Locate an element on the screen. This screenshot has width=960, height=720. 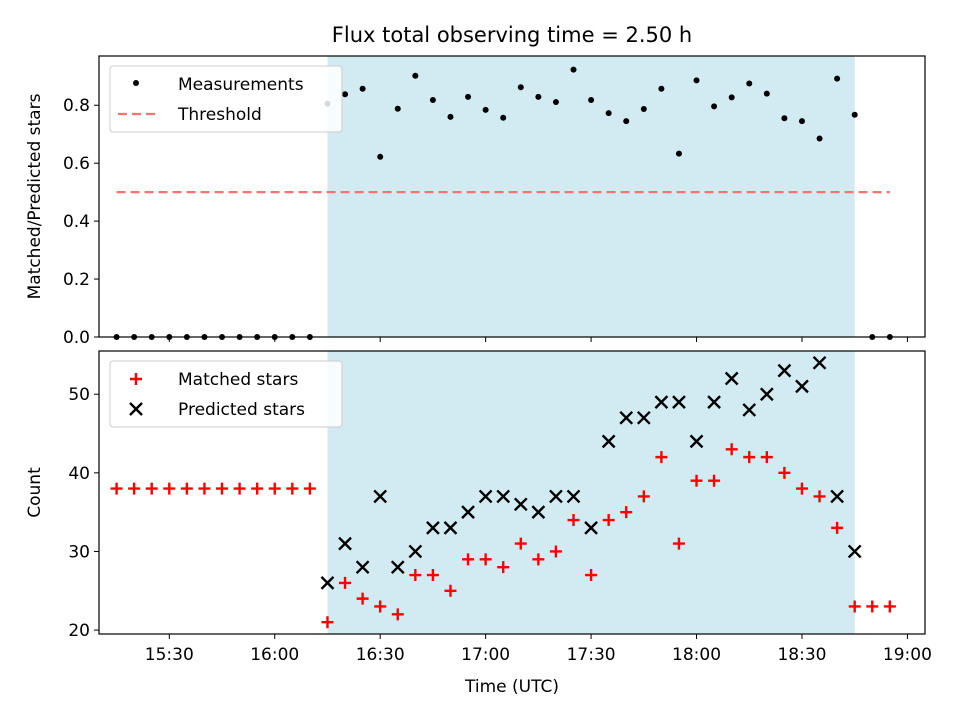
legend-label: Matched stars is located at coordinates (238, 380).